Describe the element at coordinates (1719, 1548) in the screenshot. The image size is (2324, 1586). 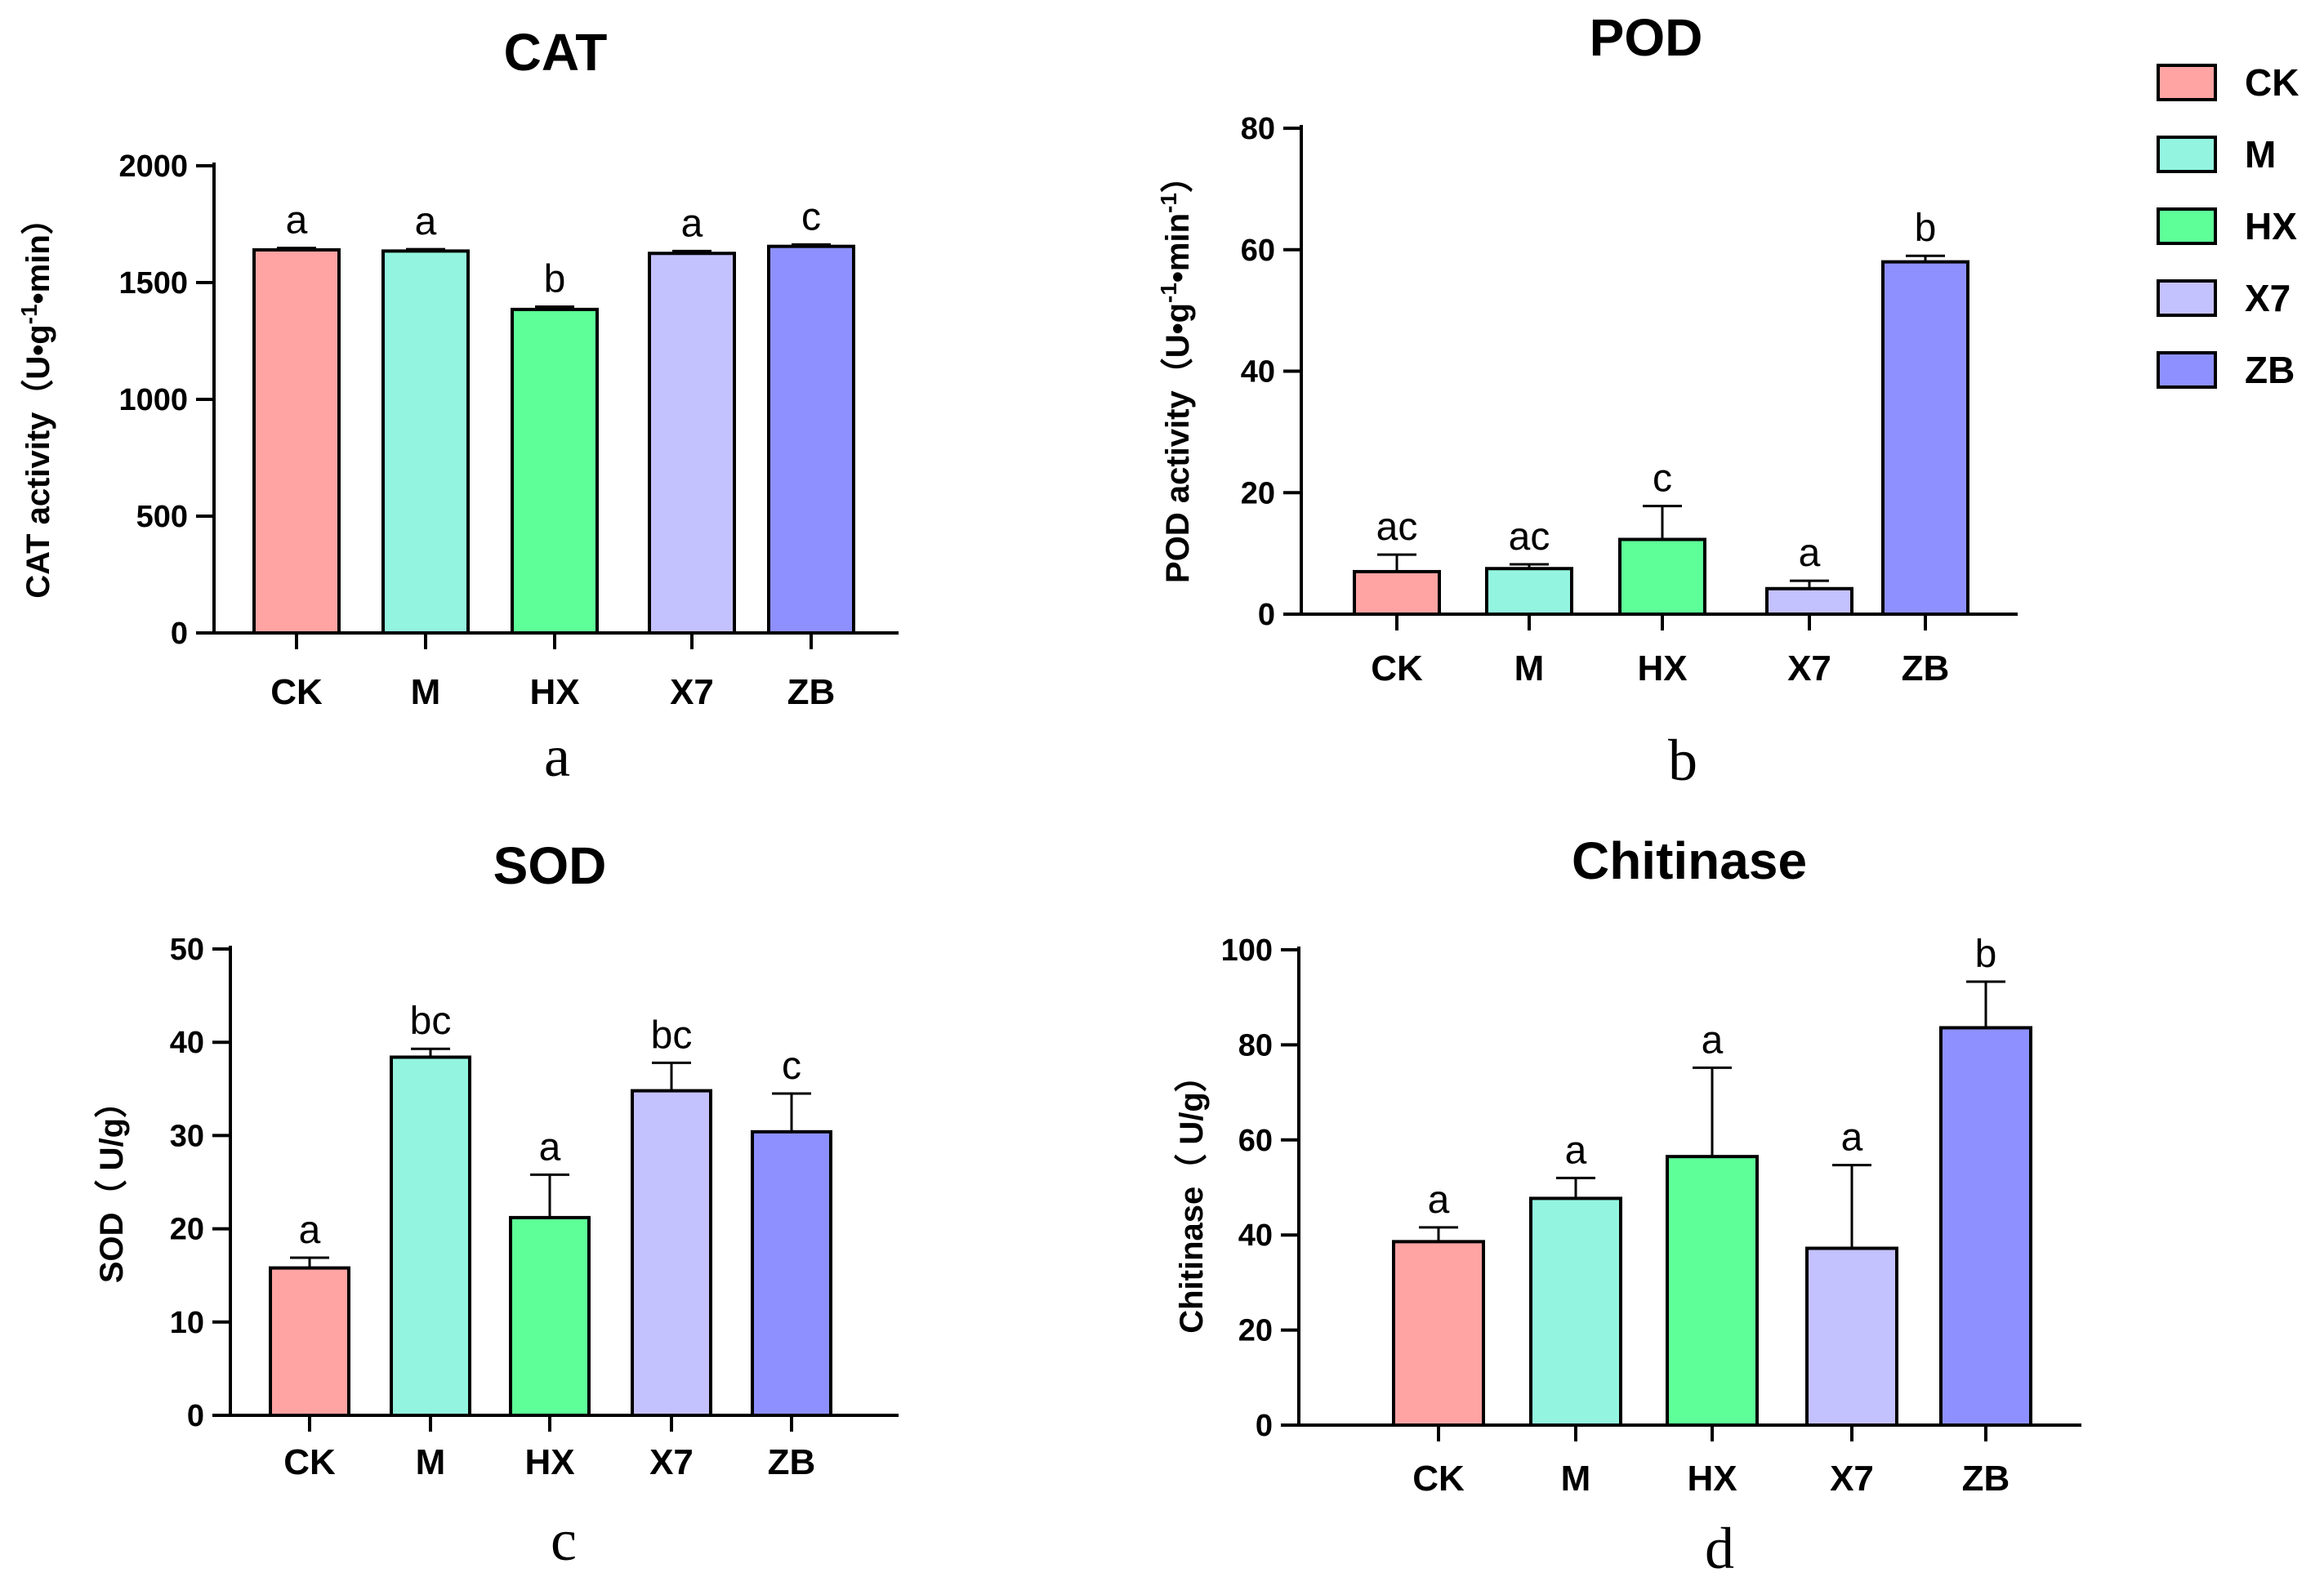
I see `panel-label: d` at that location.